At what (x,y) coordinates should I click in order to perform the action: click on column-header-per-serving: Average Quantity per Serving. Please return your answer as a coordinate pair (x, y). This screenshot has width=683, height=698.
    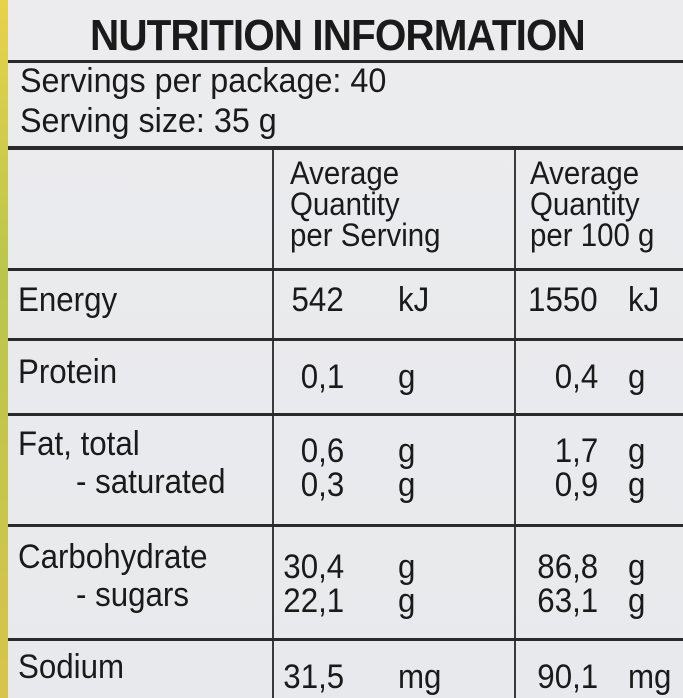
    Looking at the image, I should click on (365, 204).